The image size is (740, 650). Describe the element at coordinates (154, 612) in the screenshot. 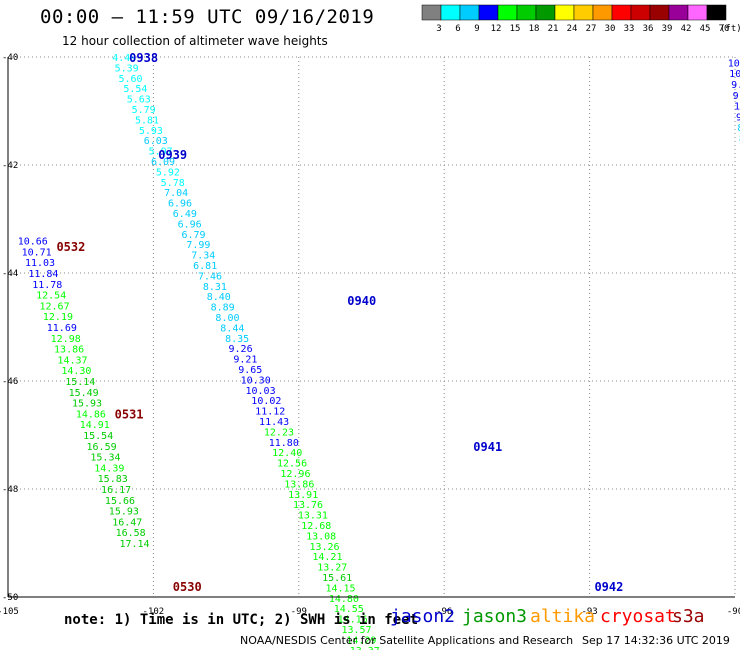

I see `x-tick-label: -102` at that location.